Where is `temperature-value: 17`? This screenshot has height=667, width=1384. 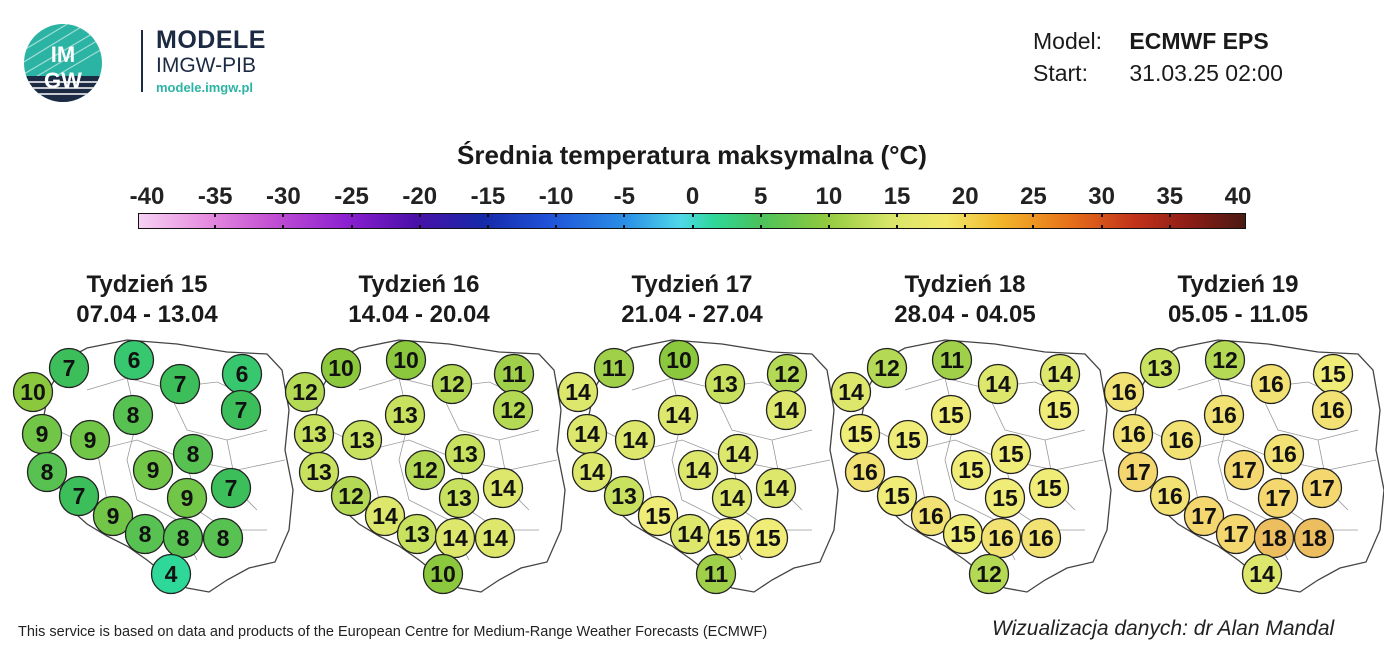 temperature-value: 17 is located at coordinates (1138, 472).